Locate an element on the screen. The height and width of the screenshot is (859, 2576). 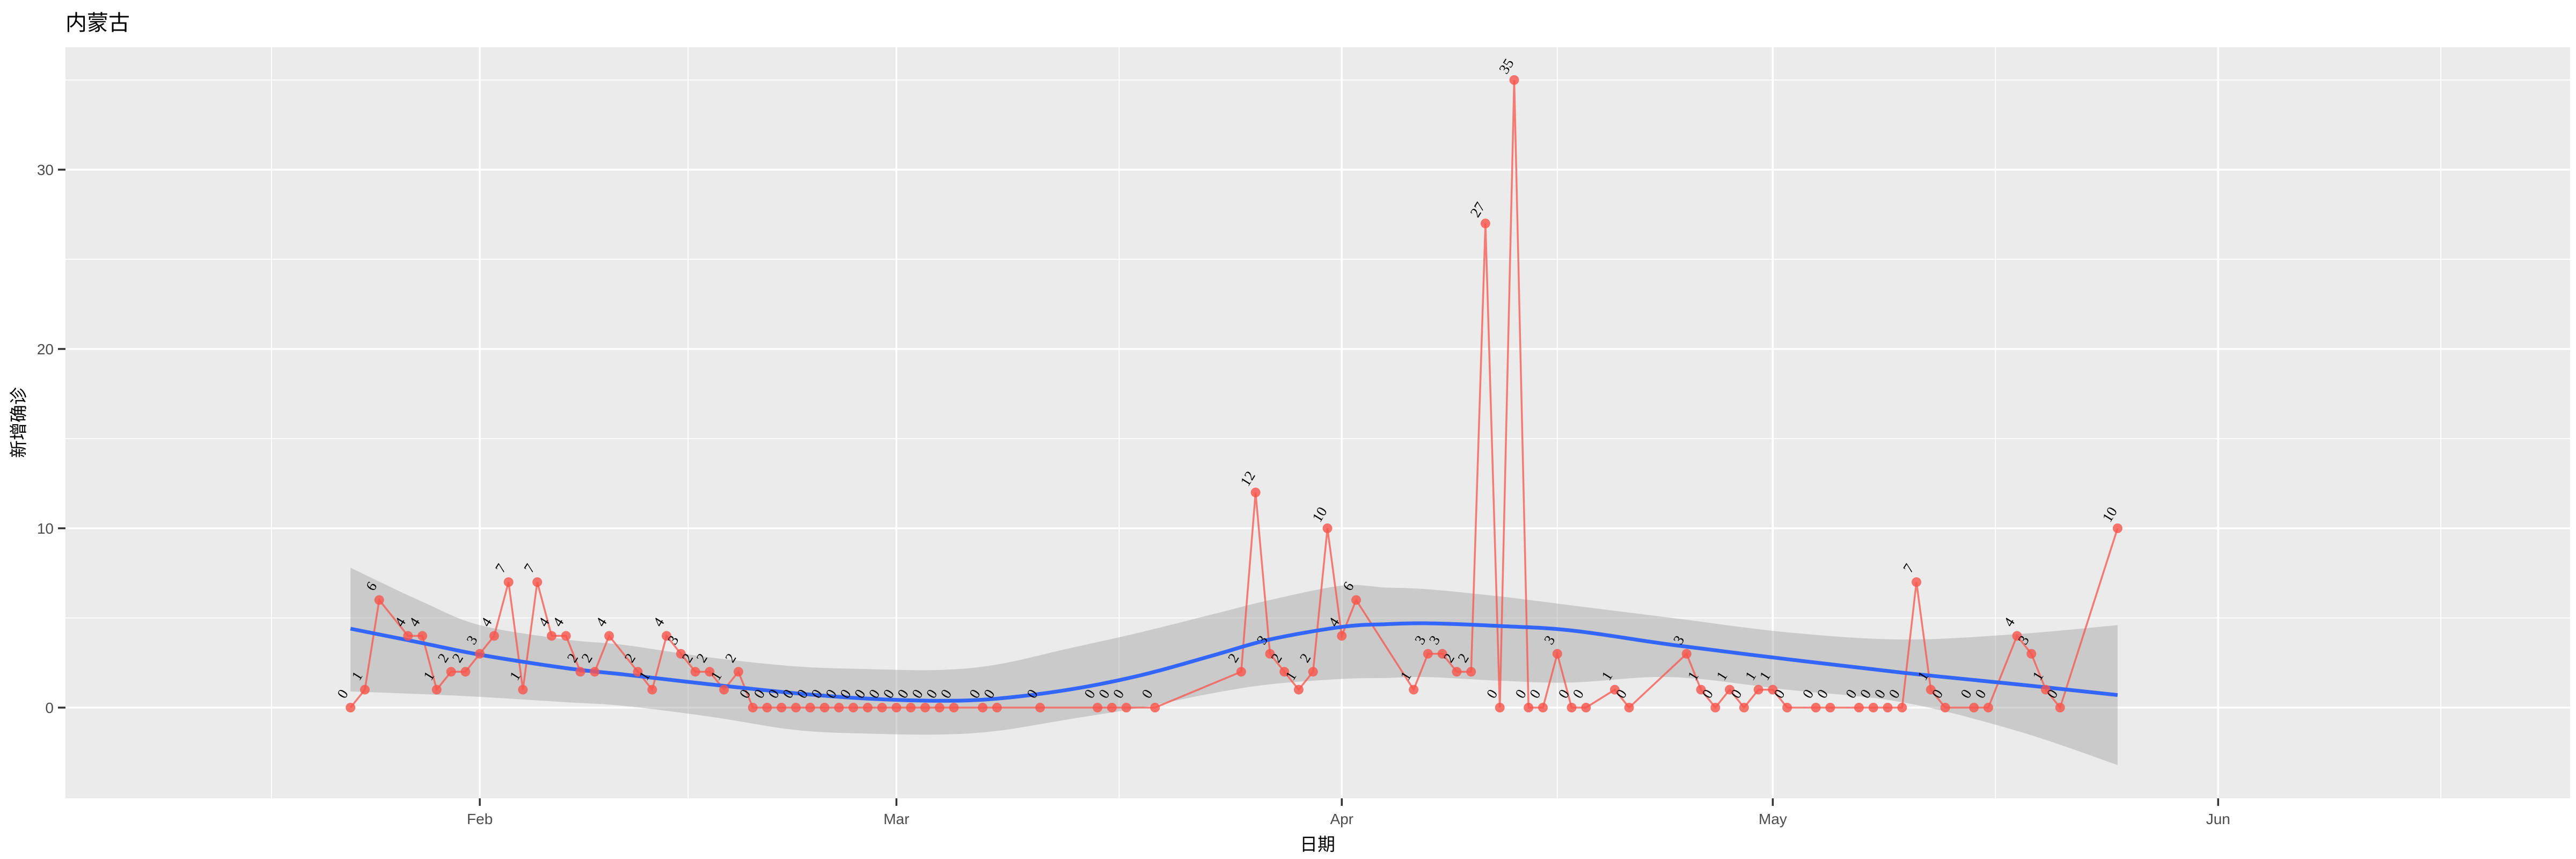
x-axis-title: 日期 is located at coordinates (1317, 844).